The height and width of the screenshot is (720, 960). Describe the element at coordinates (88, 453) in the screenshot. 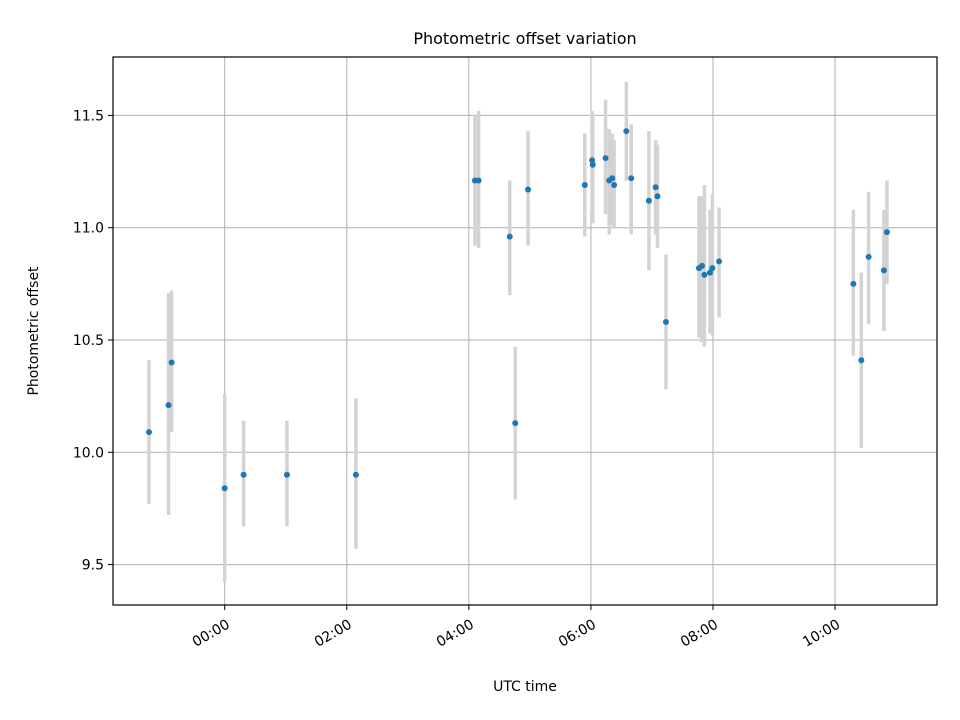

I see `y-tick-label: 10.0` at that location.